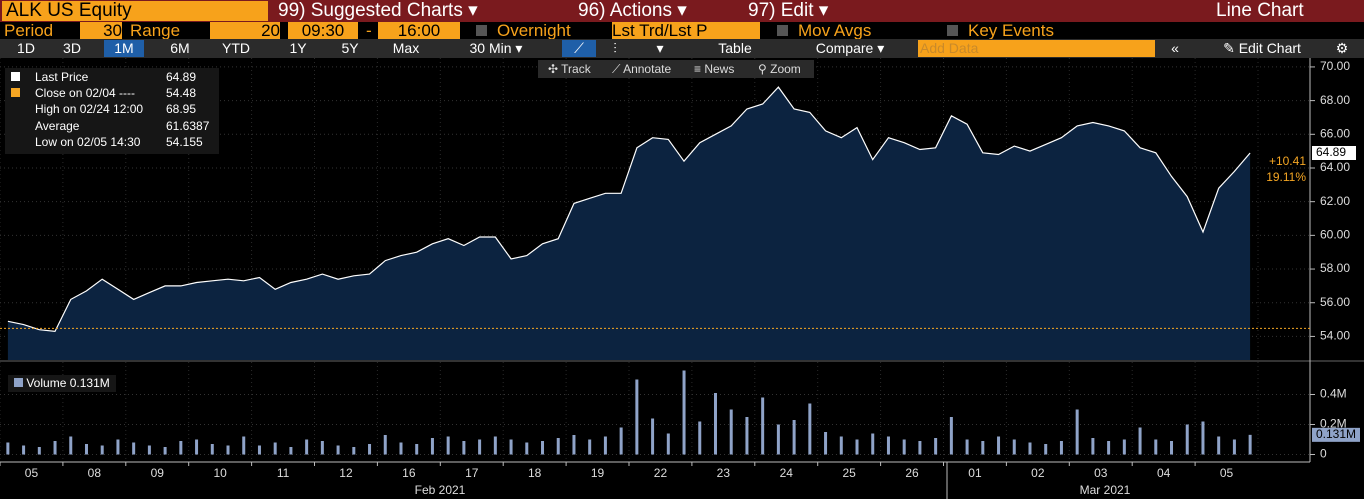 The height and width of the screenshot is (499, 1364). What do you see at coordinates (660, 48) in the screenshot?
I see `dropdown-button: ▾` at bounding box center [660, 48].